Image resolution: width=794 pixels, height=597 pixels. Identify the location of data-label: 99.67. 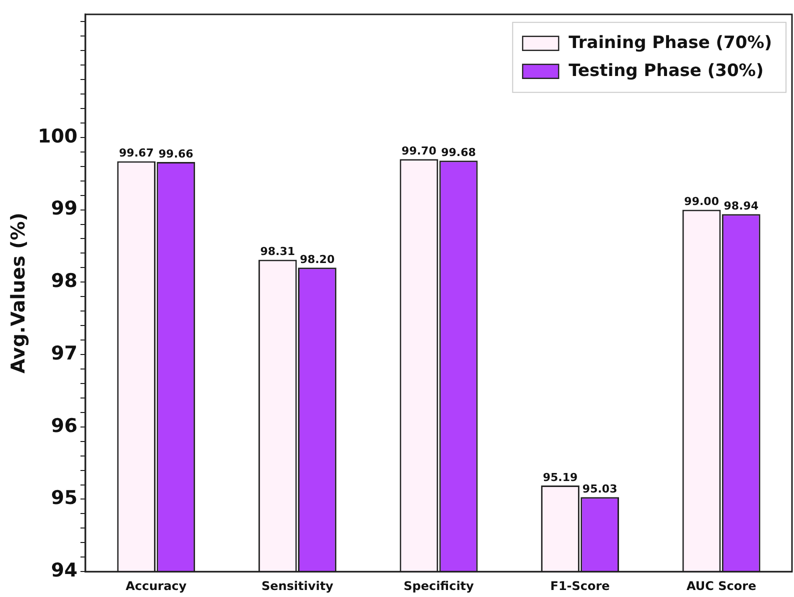
(136, 153).